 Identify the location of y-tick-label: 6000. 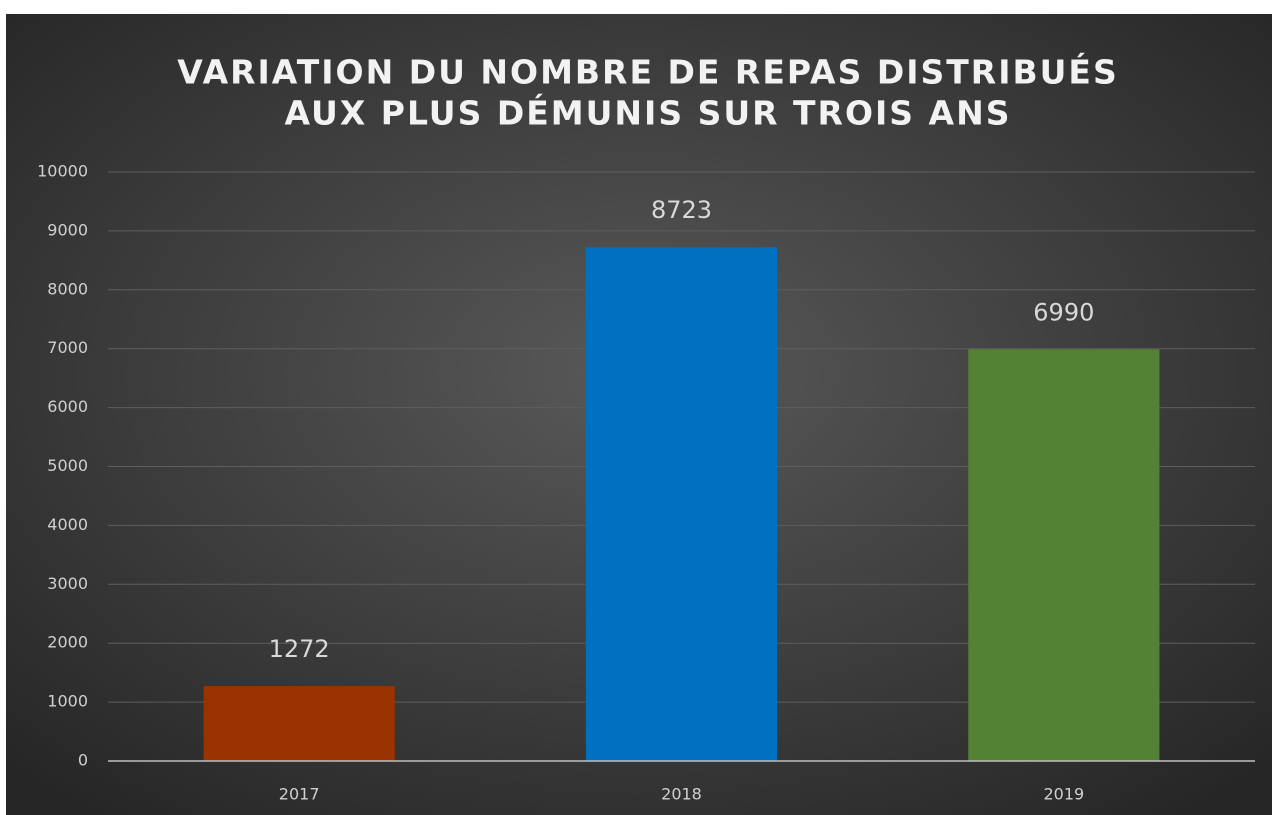
(67, 406).